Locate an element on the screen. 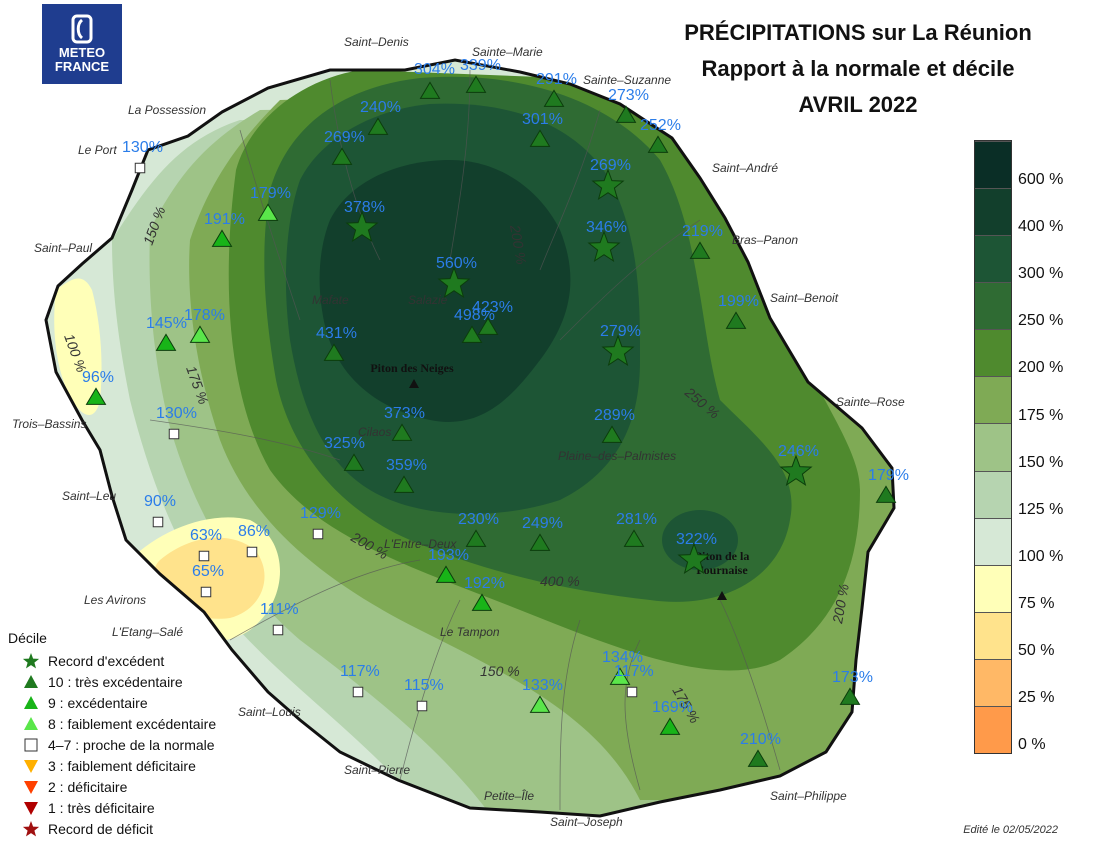  station-marker: 240% is located at coordinates (380, 117).